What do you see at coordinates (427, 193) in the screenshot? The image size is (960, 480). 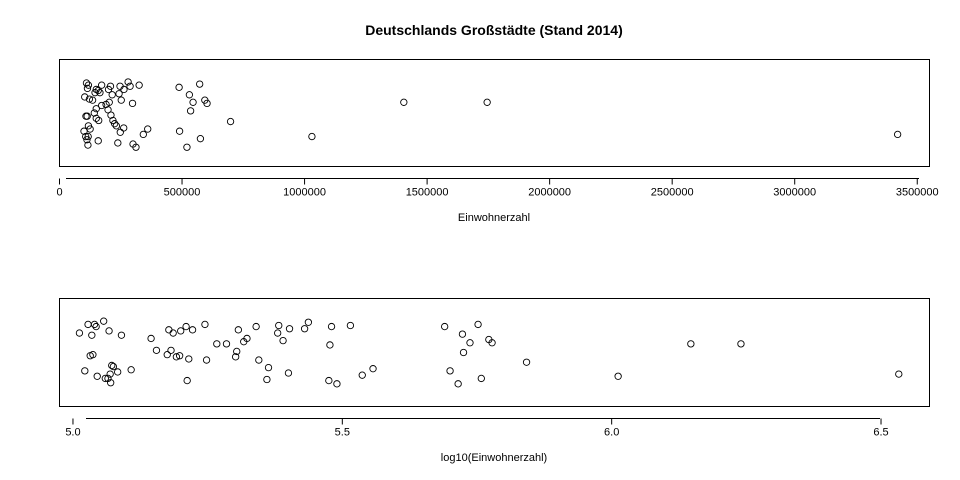 I see `x-tick-label: 1500000` at bounding box center [427, 193].